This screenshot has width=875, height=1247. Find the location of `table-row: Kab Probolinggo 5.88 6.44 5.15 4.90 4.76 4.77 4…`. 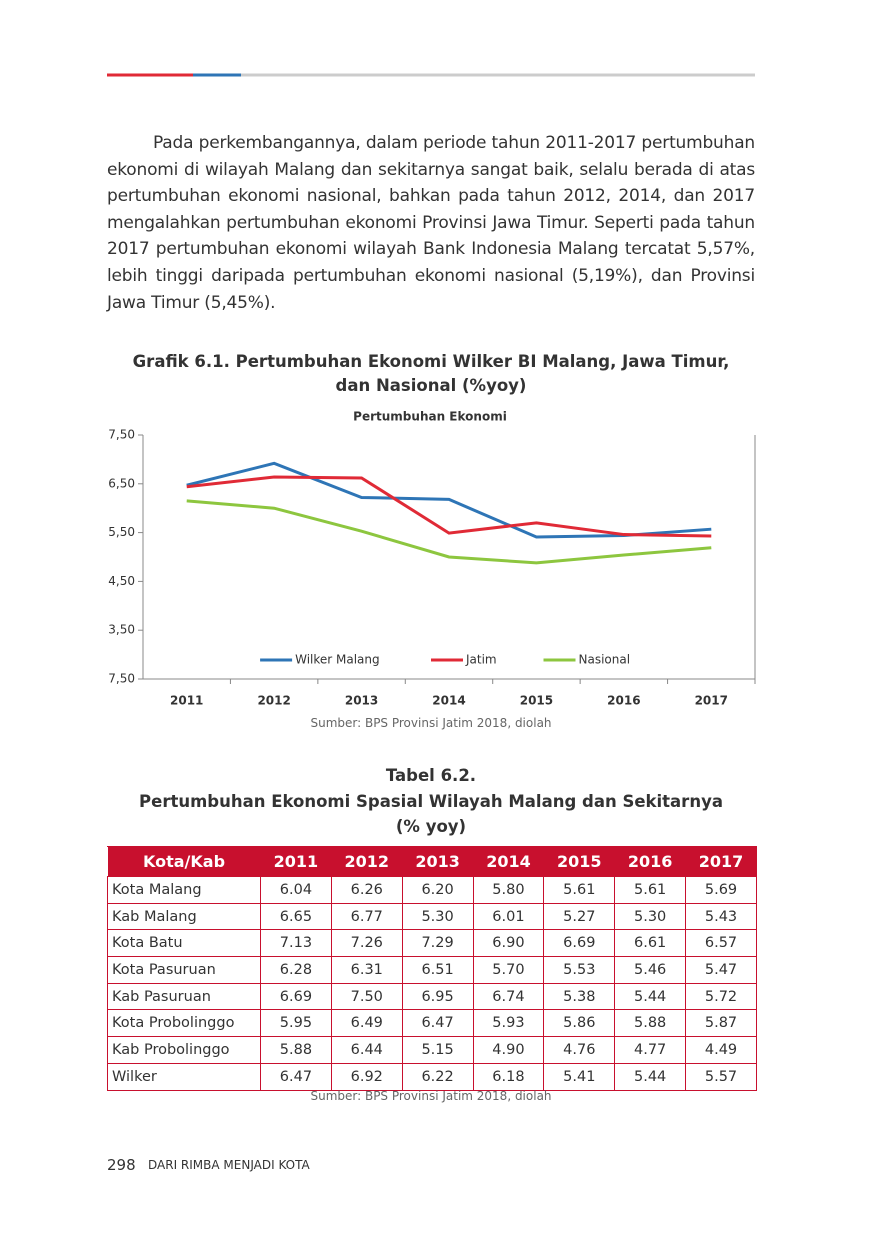

table-row: Kab Probolinggo 5.88 6.44 5.15 4.90 4.76 4.77 4… is located at coordinates (432, 1050).